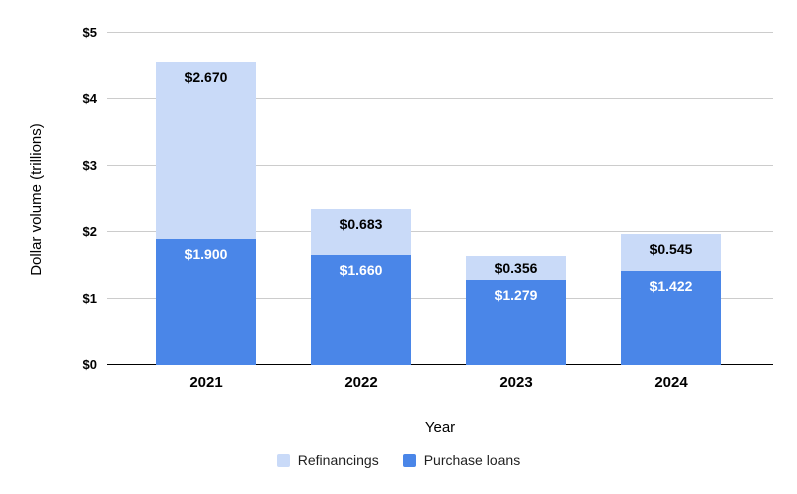 This screenshot has width=797, height=494. I want to click on x-axis-line, so click(440, 364).